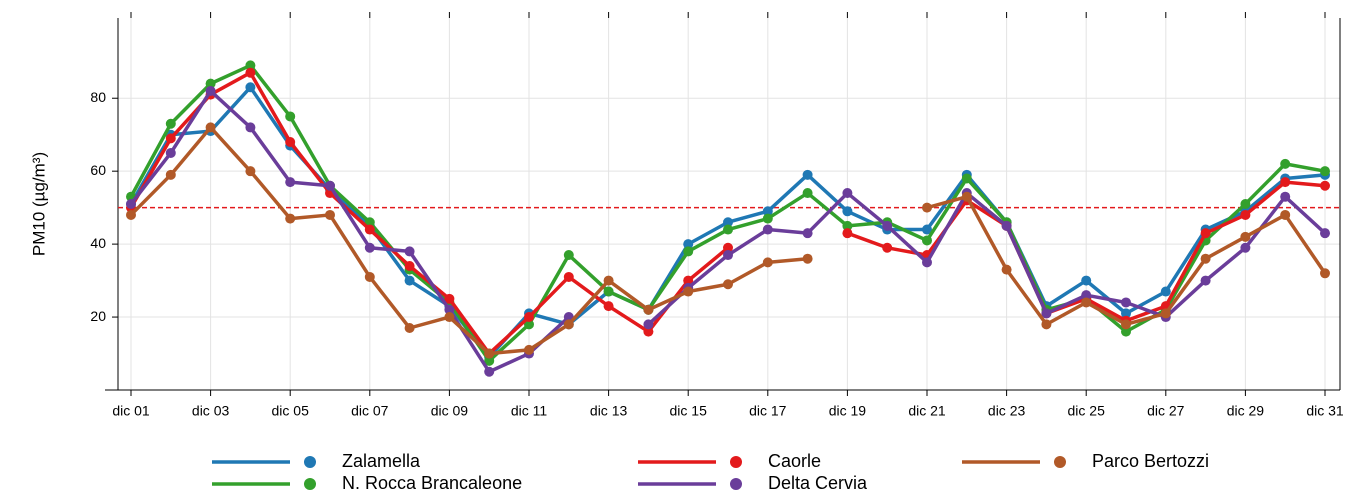 This screenshot has height=490, width=1349. What do you see at coordinates (689, 411) in the screenshot?
I see `x-tick-label: dic 15` at bounding box center [689, 411].